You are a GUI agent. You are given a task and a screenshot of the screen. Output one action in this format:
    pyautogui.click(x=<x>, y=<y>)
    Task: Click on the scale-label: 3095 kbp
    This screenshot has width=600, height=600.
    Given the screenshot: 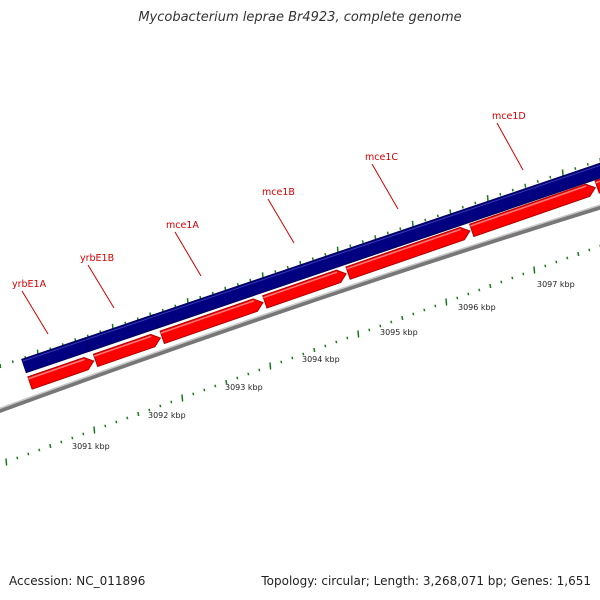 What is the action you would take?
    pyautogui.click(x=399, y=332)
    